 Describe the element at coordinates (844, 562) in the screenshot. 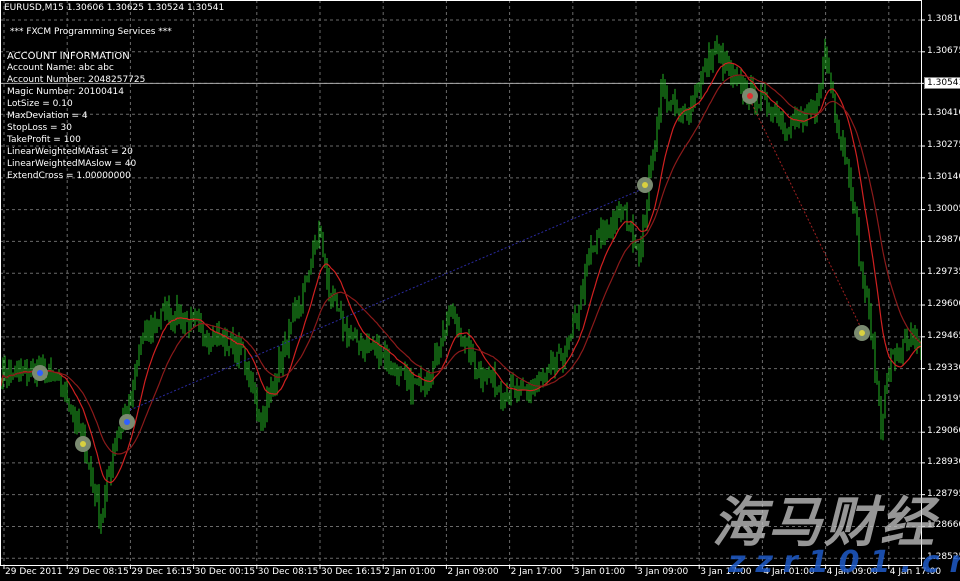

I see `watermark-url: zzr101.cn` at that location.